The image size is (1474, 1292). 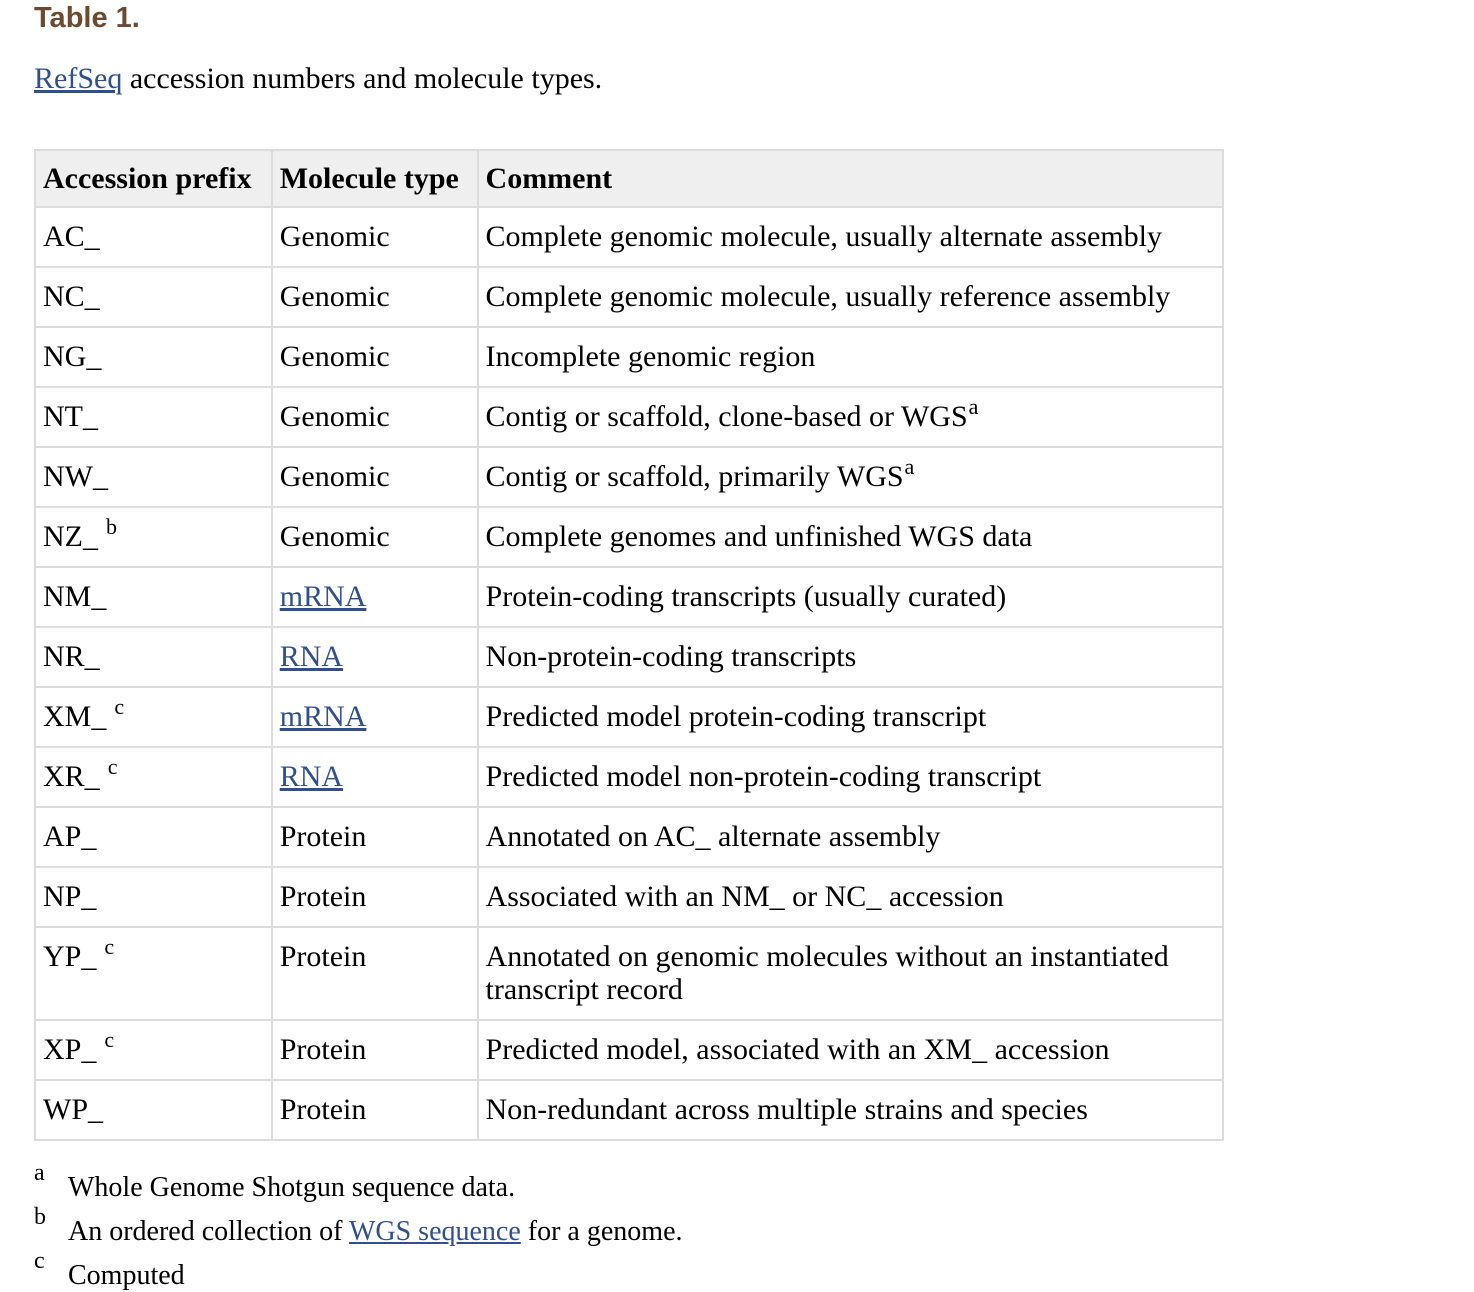 I want to click on footnote-text-part: An ordered collection of, so click(x=208, y=1231).